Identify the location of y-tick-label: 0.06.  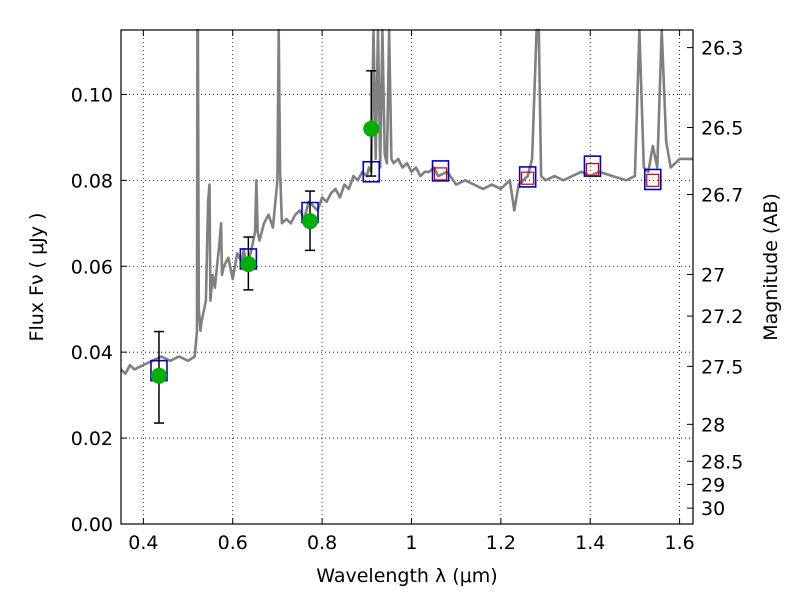
(92, 267).